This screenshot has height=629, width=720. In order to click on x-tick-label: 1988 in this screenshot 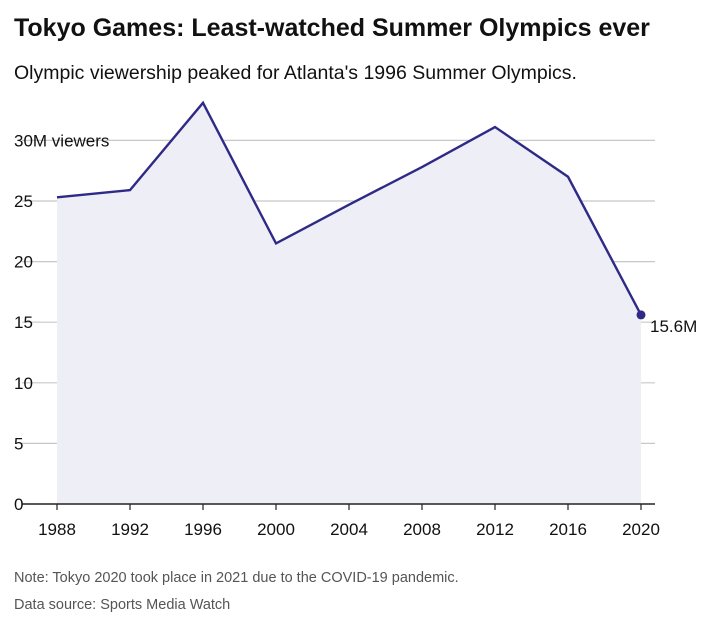, I will do `click(57, 529)`.